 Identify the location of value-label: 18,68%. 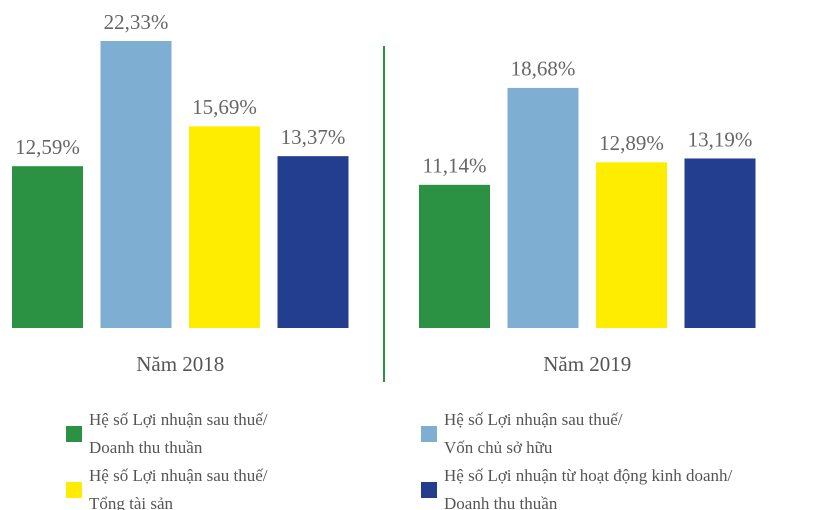
(543, 69).